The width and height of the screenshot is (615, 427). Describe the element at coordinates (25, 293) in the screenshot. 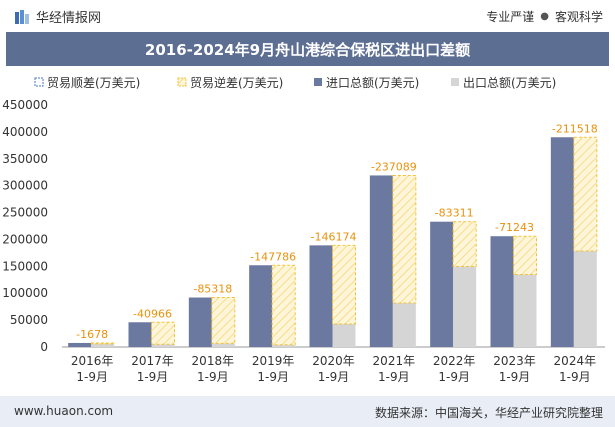

I see `y-tick-label: 100000` at that location.